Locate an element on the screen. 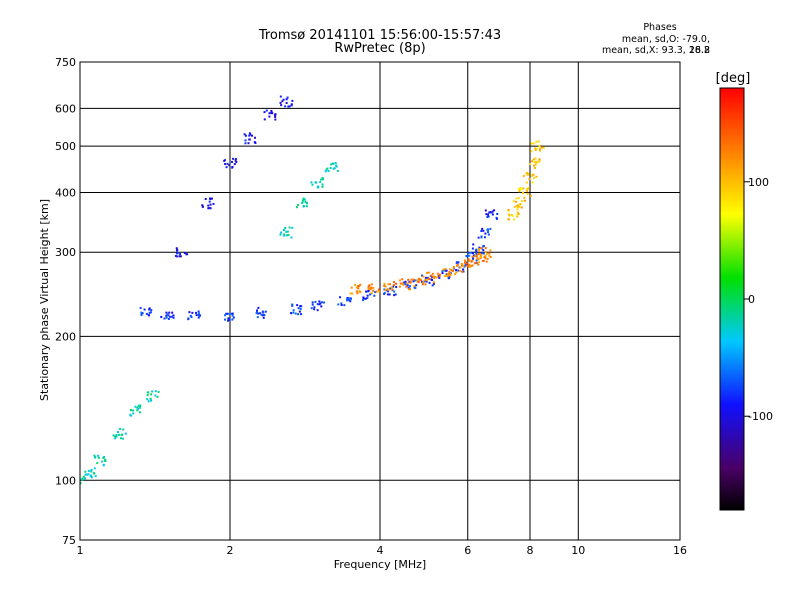 The width and height of the screenshot is (800, 600). y-tick-label: 200 is located at coordinates (65, 336).